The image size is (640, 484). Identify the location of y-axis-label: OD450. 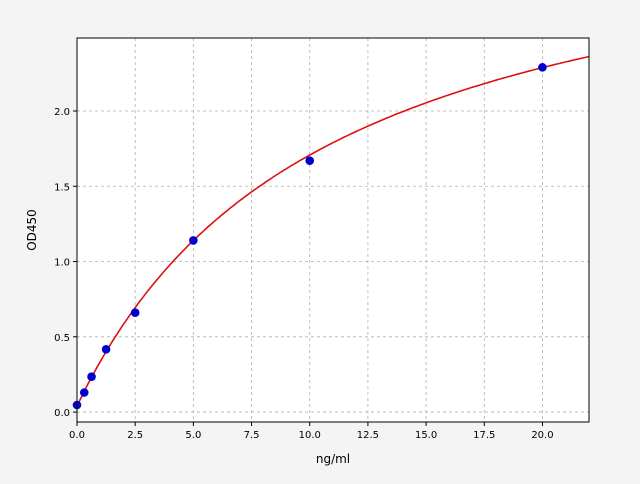
(32, 230).